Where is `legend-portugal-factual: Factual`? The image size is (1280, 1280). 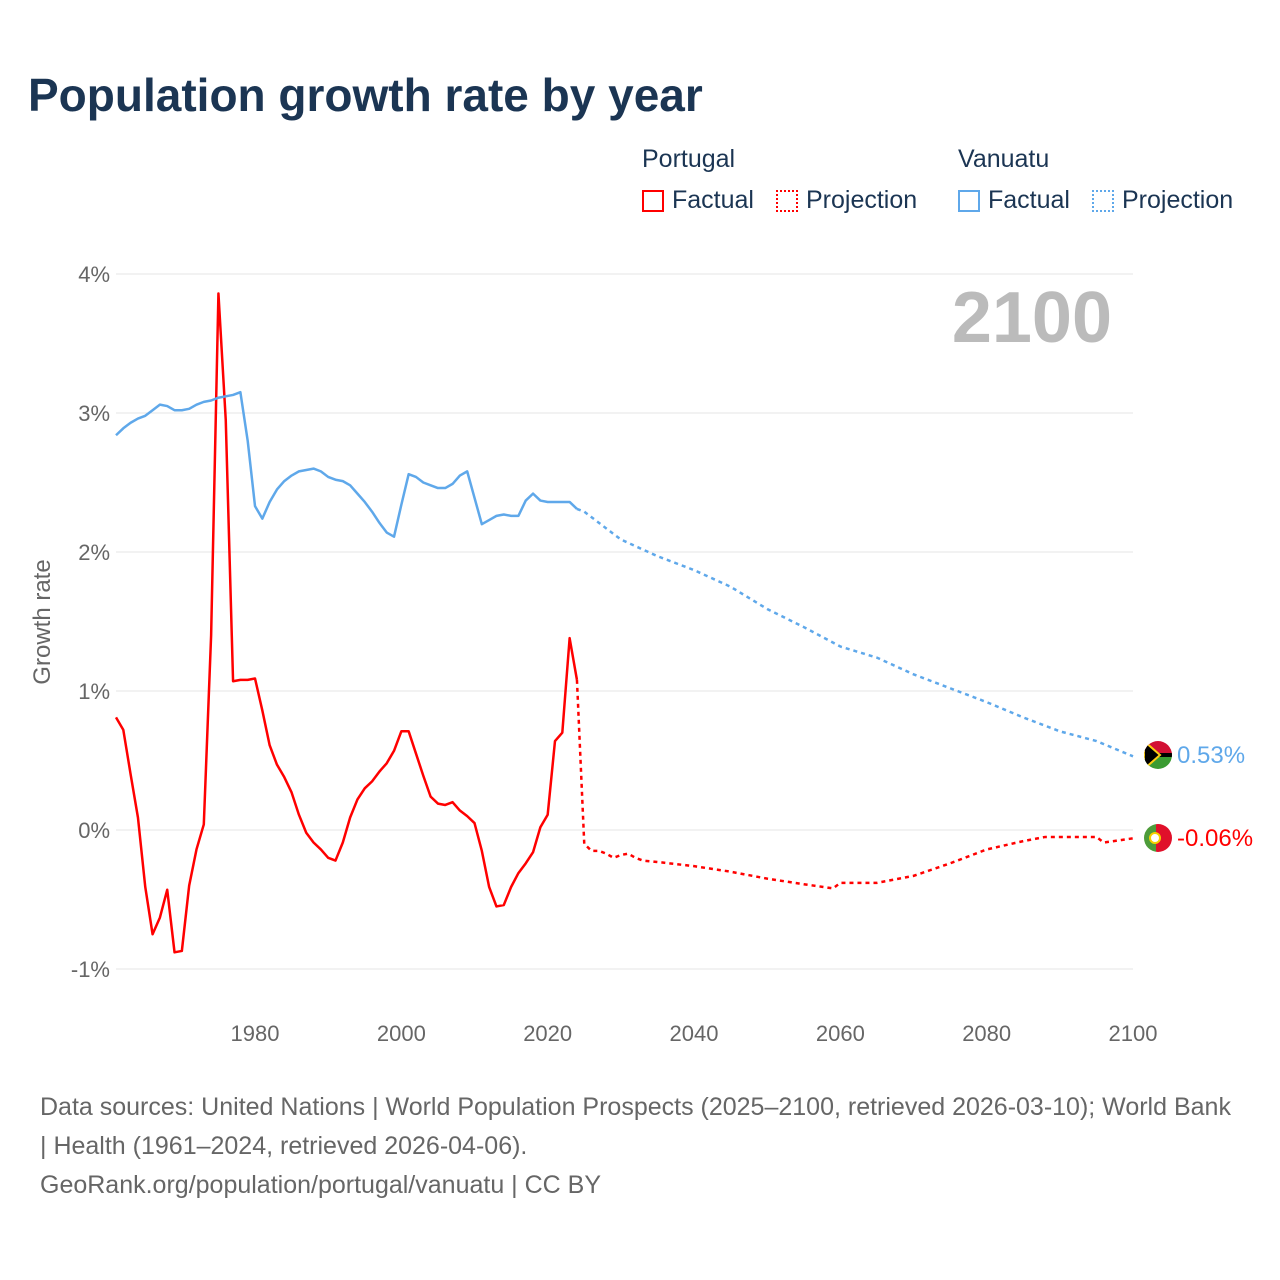
legend-portugal-factual: Factual is located at coordinates (698, 200).